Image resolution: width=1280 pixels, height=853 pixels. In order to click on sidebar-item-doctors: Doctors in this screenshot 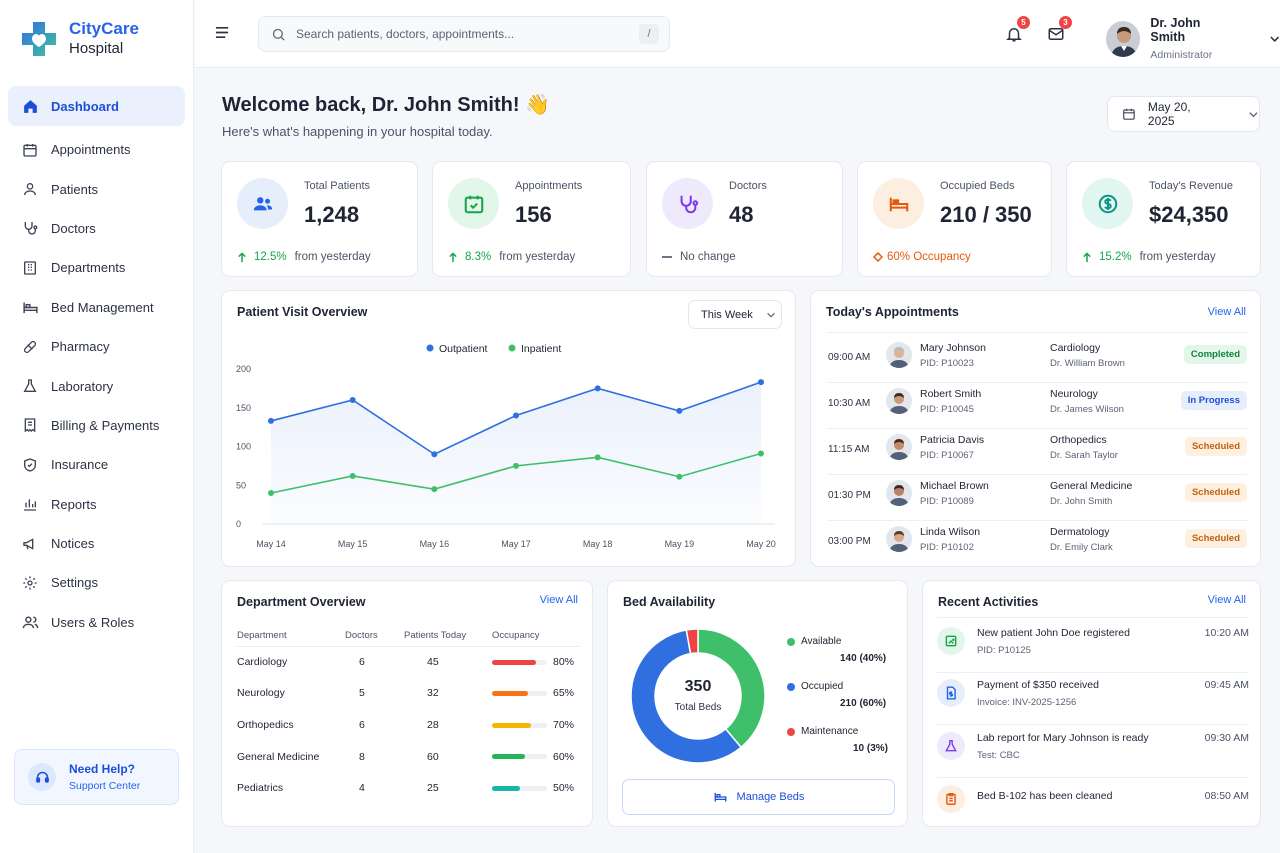, I will do `click(96, 228)`.